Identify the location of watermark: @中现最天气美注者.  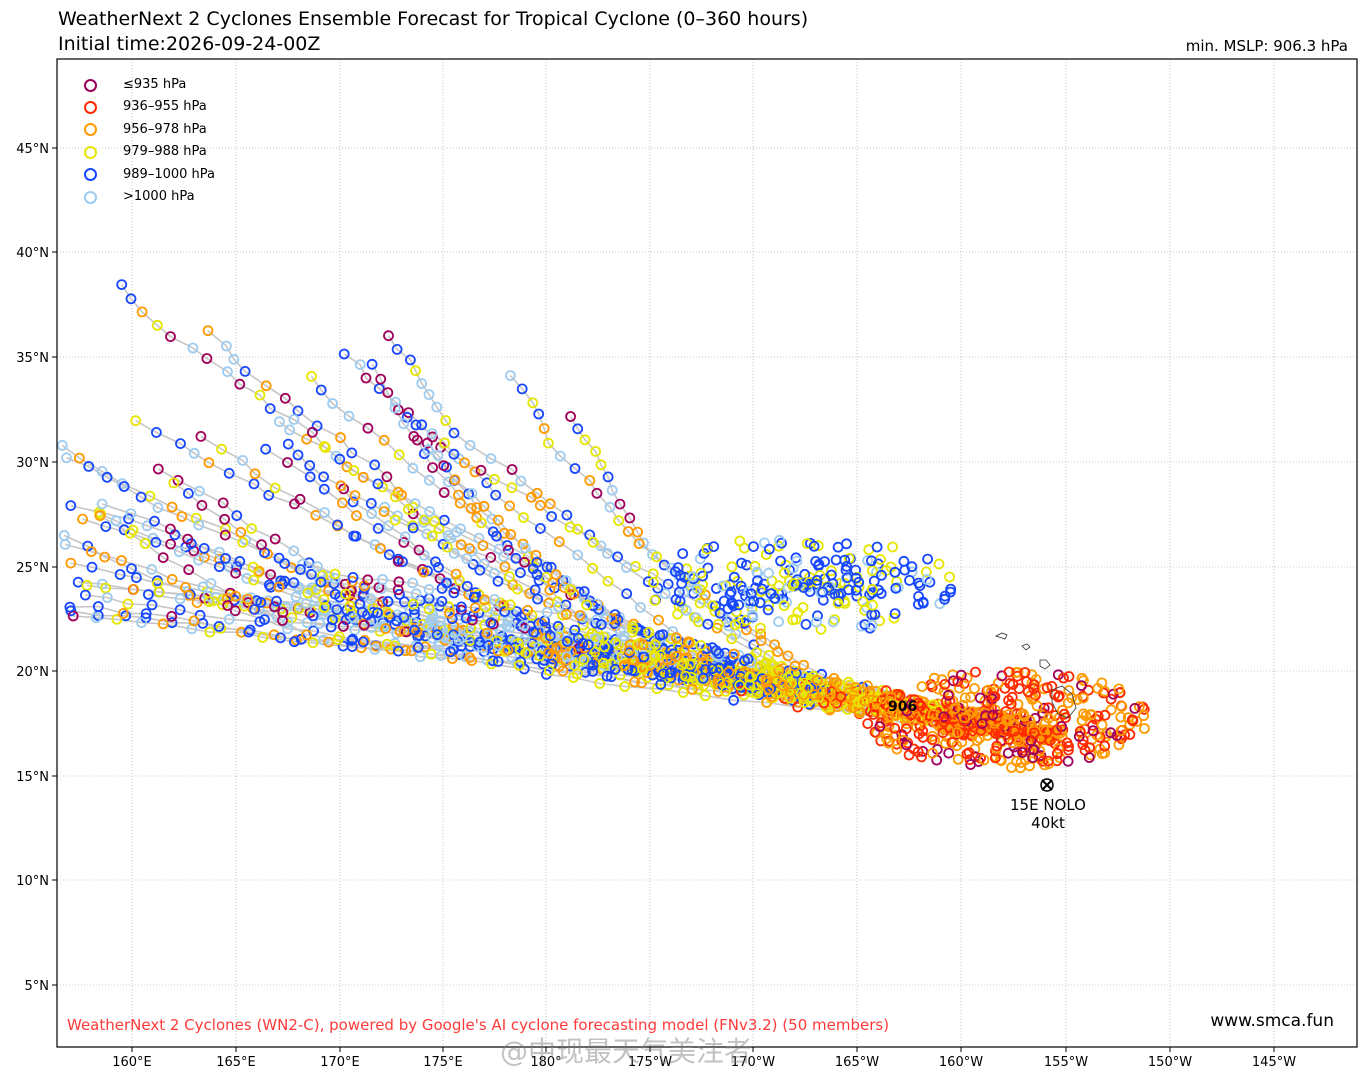
(626, 1051).